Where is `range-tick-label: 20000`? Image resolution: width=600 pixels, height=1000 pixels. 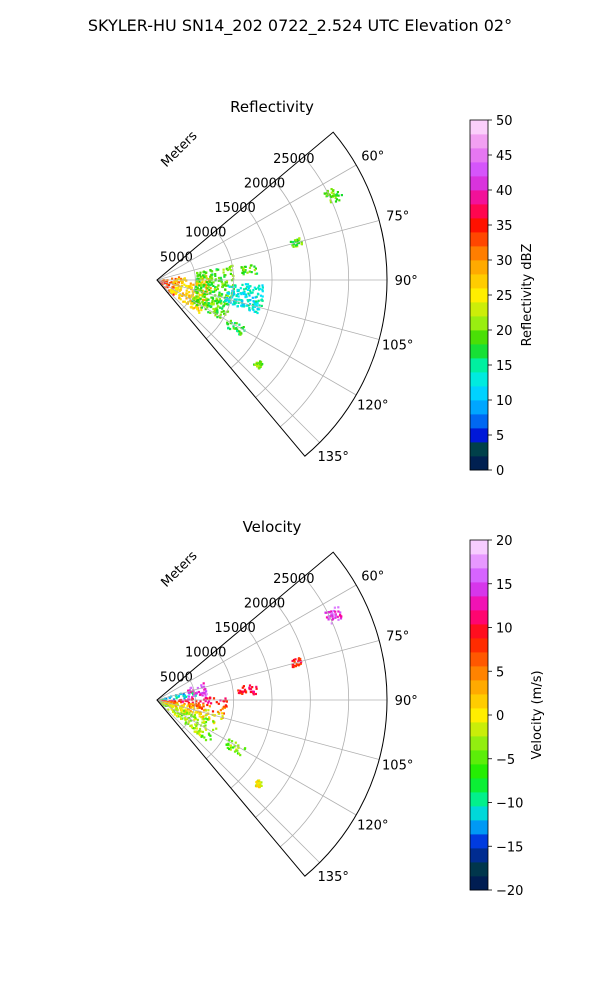 range-tick-label: 20000 is located at coordinates (264, 183).